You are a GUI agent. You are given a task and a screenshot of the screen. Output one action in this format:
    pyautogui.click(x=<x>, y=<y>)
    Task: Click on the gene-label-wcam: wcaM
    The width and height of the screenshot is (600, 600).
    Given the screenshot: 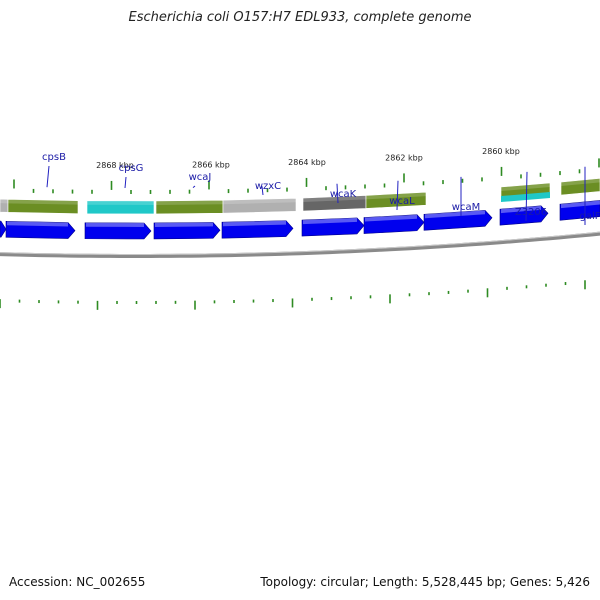 What is the action you would take?
    pyautogui.click(x=466, y=207)
    